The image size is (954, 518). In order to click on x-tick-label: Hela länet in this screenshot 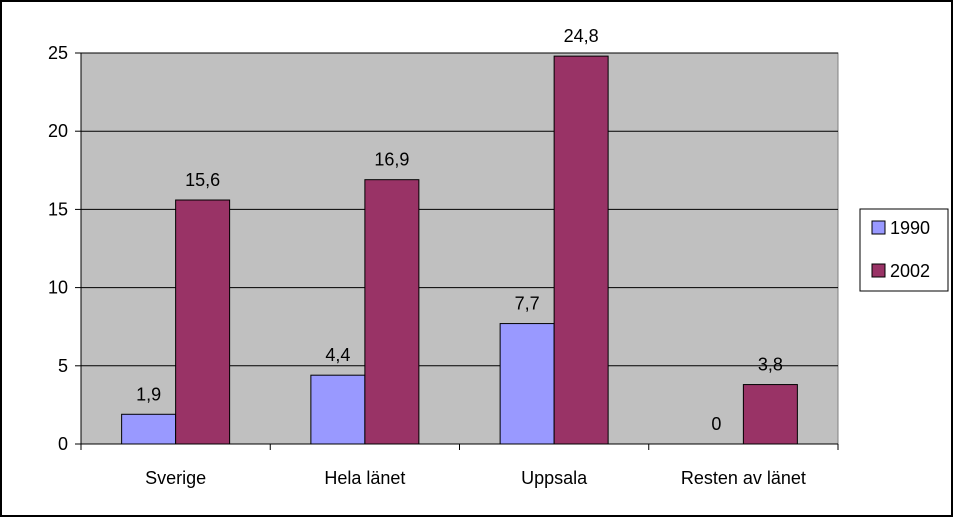, I will do `click(364, 478)`.